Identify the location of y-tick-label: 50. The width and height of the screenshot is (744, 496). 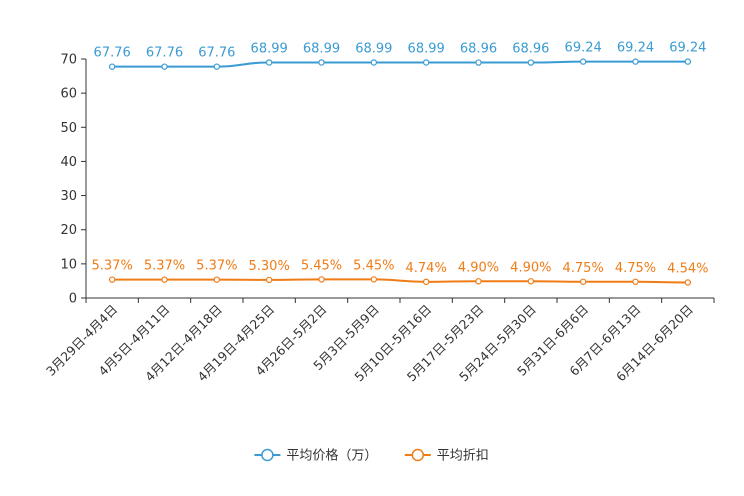
(68, 128).